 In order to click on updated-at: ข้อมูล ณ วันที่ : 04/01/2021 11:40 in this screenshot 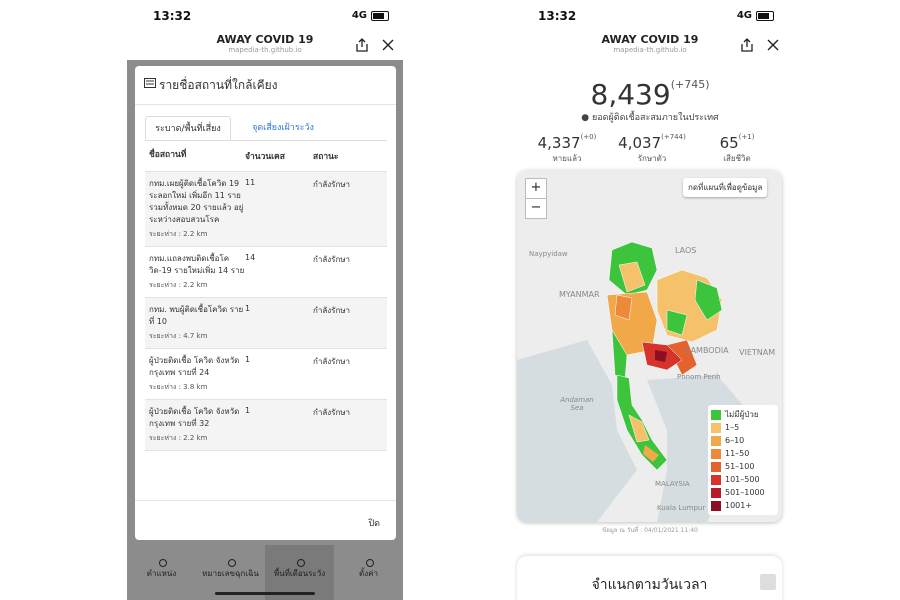, I will do `click(650, 530)`.